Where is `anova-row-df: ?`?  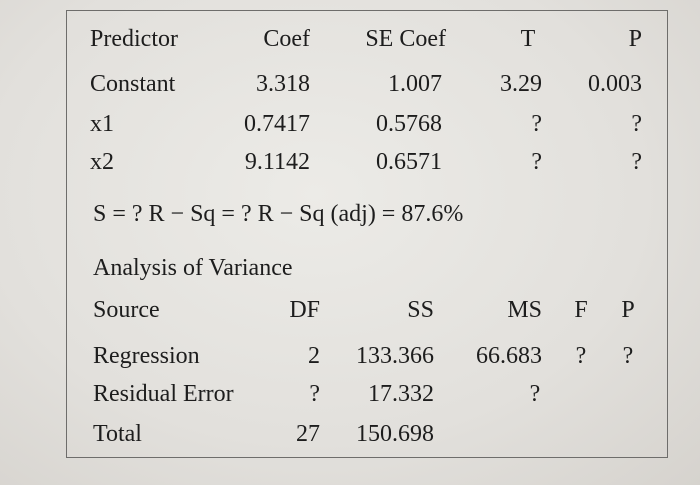 anova-row-df: ? is located at coordinates (314, 394).